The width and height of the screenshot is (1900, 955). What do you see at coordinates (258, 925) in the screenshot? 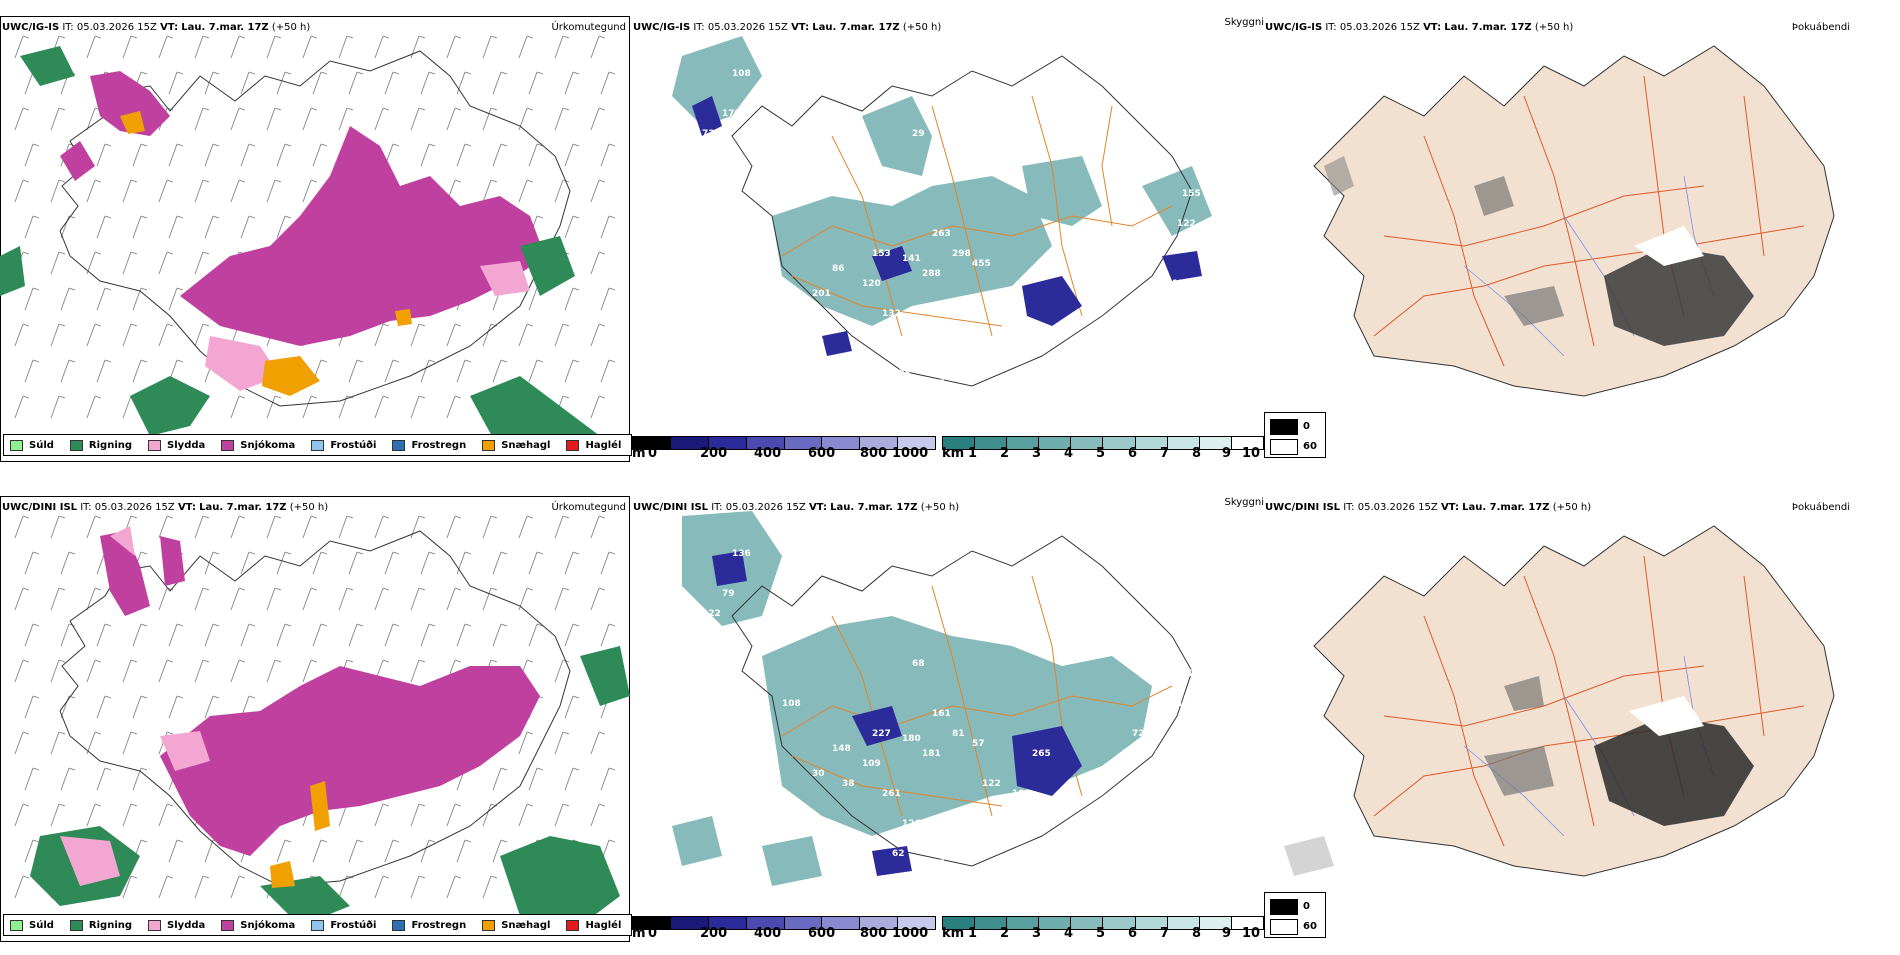
I see `legend-item-snow: Snjókoma` at bounding box center [258, 925].